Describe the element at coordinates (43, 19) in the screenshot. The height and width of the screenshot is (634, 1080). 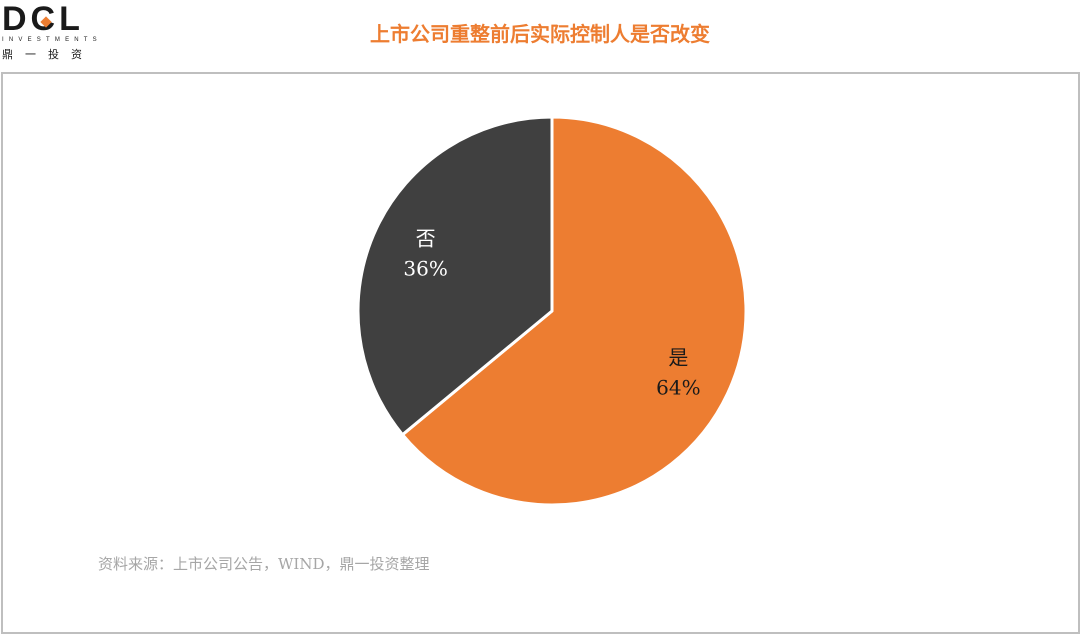
I see `logo-mark: DCL` at that location.